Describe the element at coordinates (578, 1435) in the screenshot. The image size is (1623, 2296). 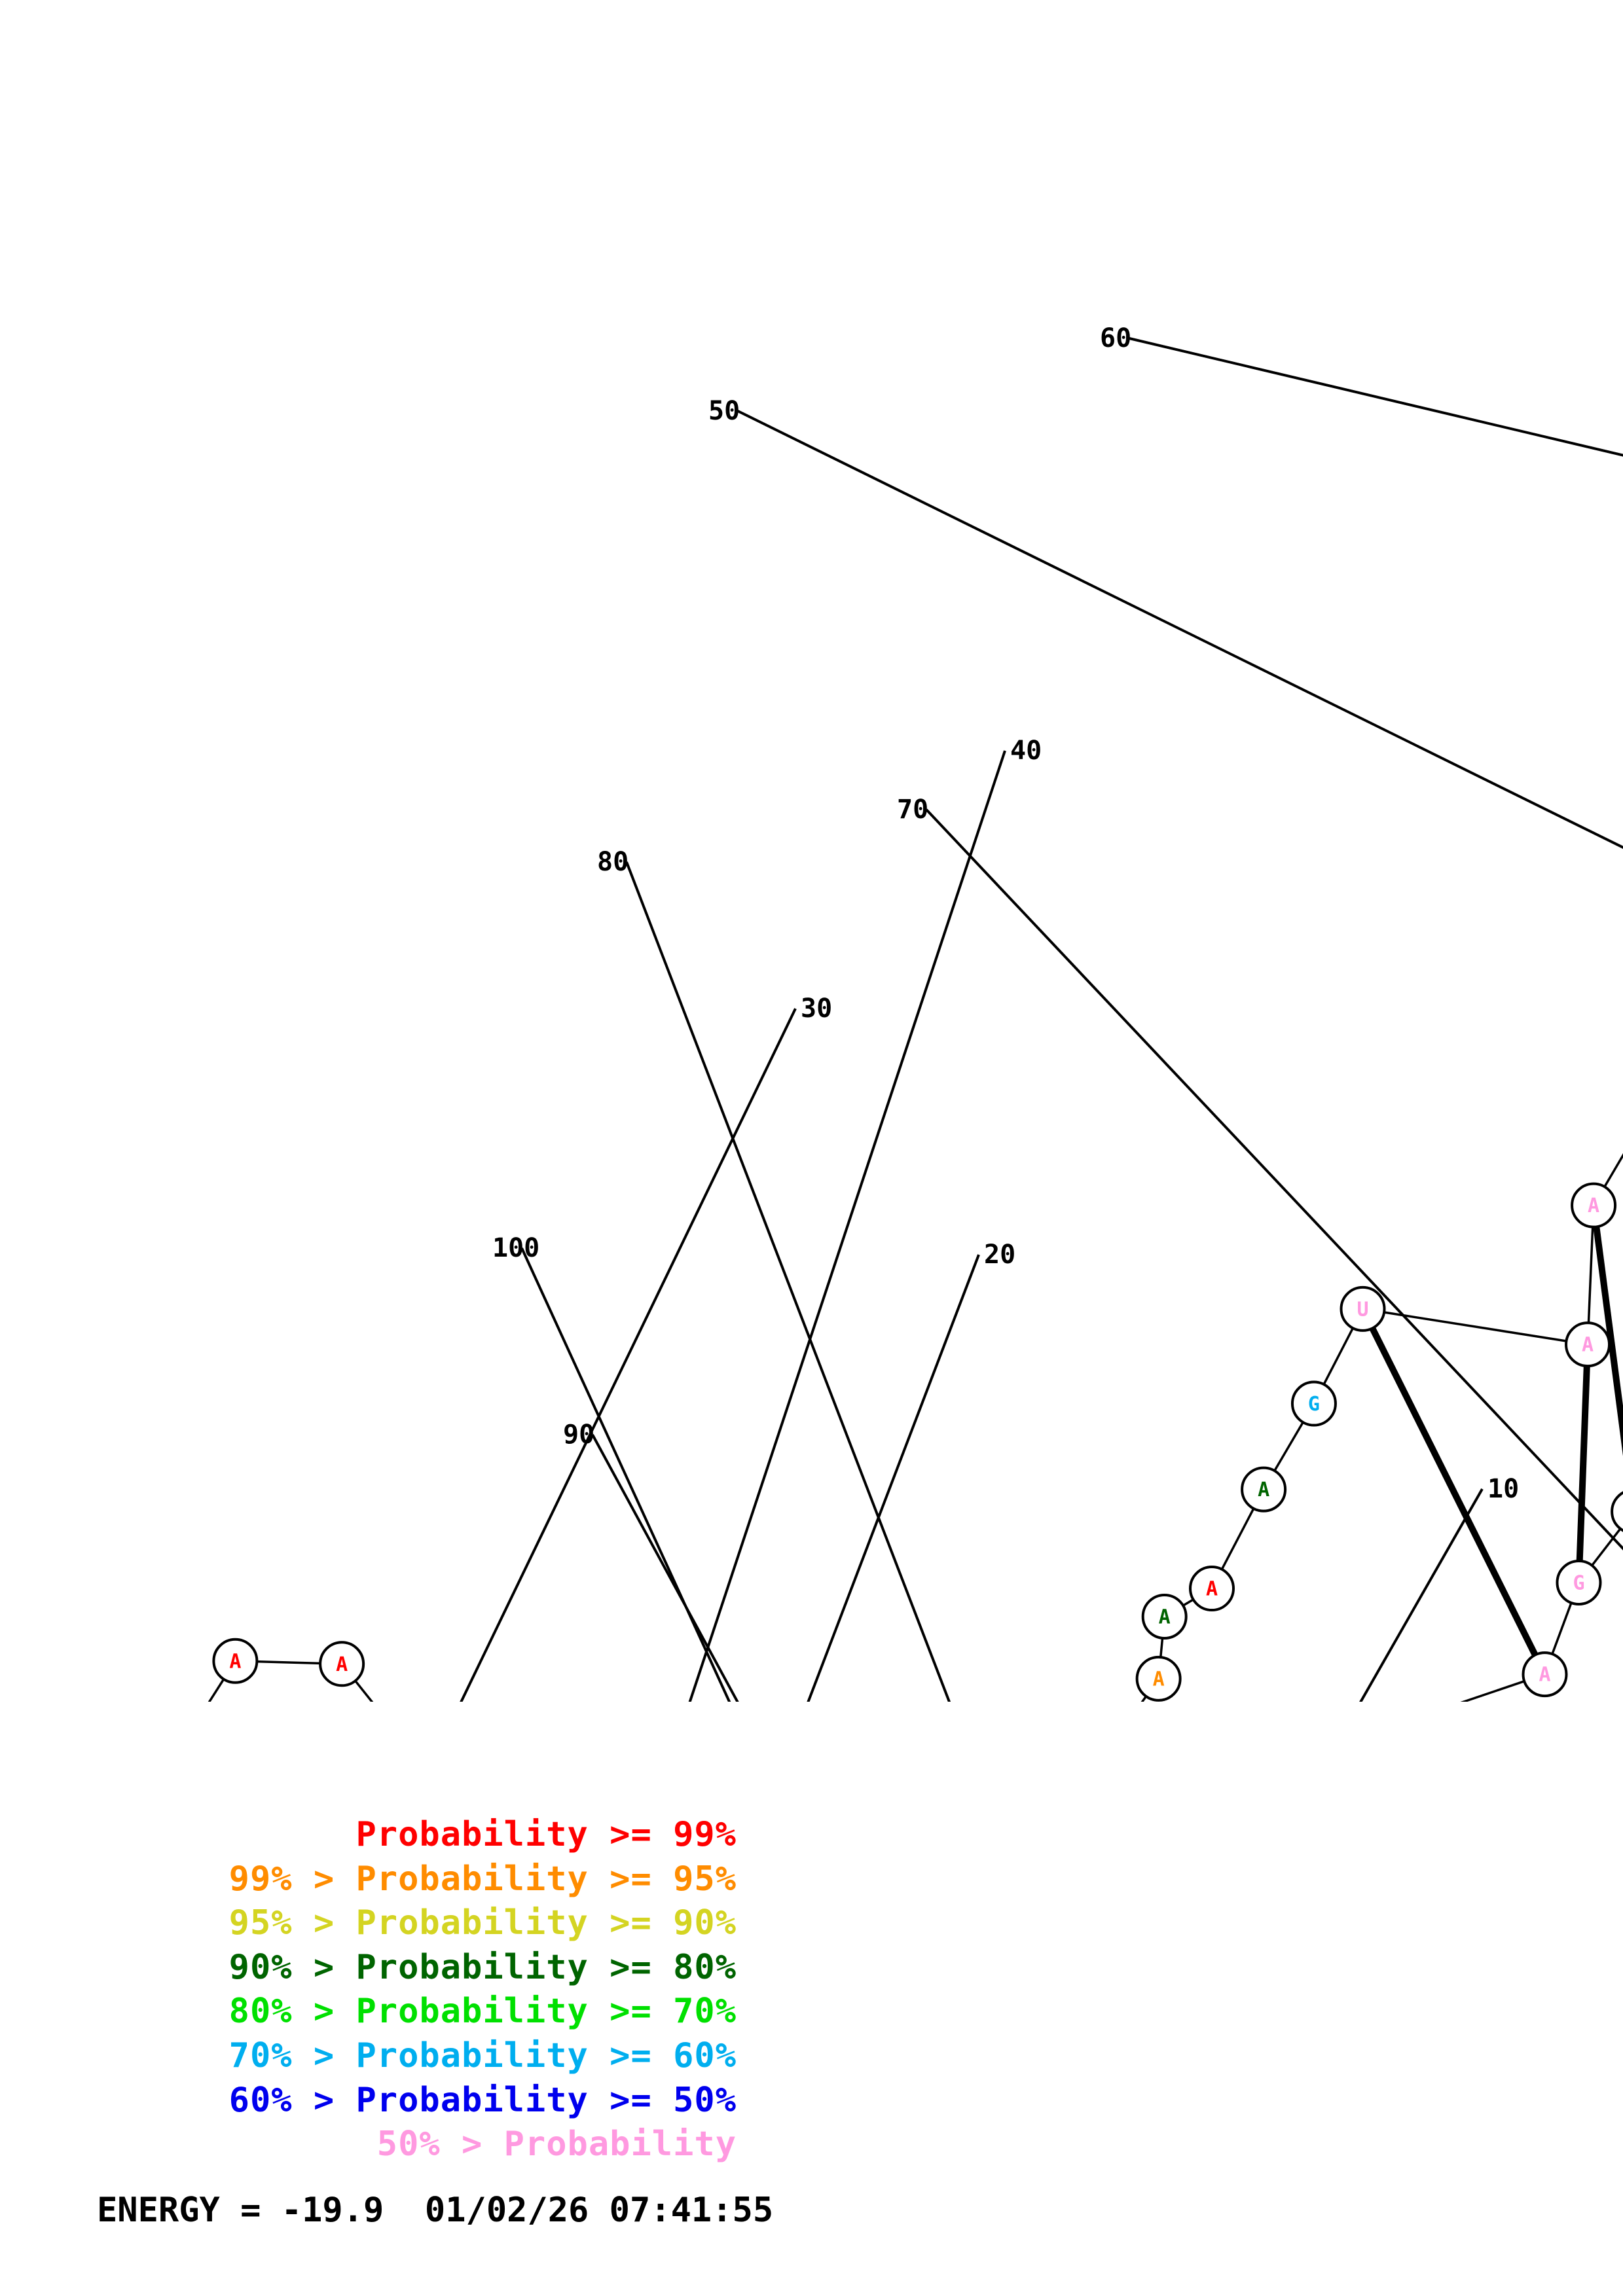
I see `position-label: 90` at that location.